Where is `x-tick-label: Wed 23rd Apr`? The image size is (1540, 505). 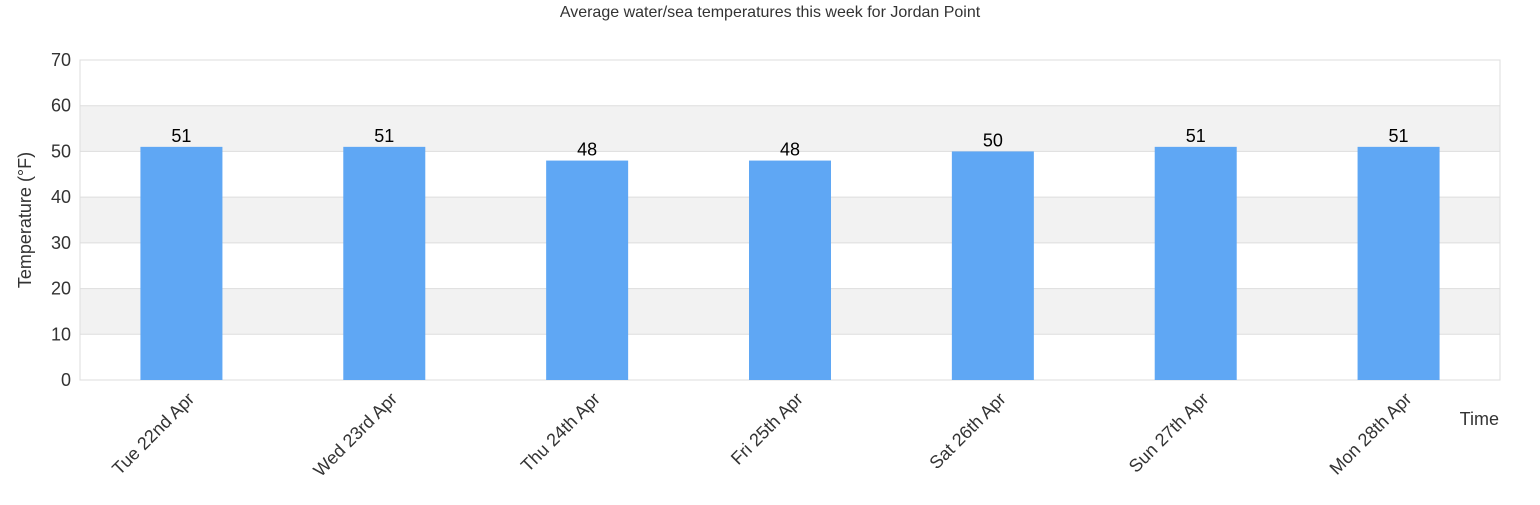
x-tick-label: Wed 23rd Apr is located at coordinates (355, 435).